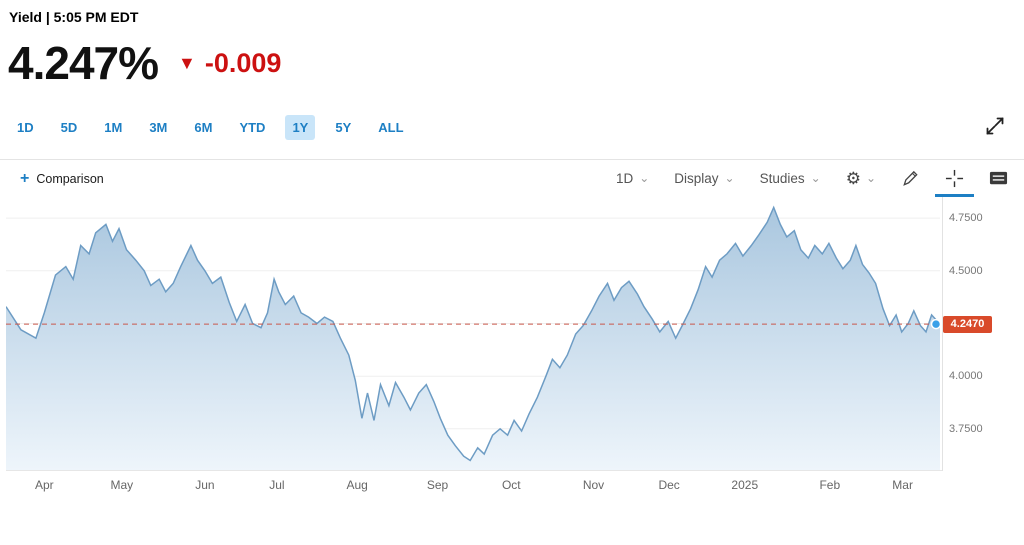 The width and height of the screenshot is (1024, 545). I want to click on dropdown-studies: Studies ⌄, so click(790, 178).